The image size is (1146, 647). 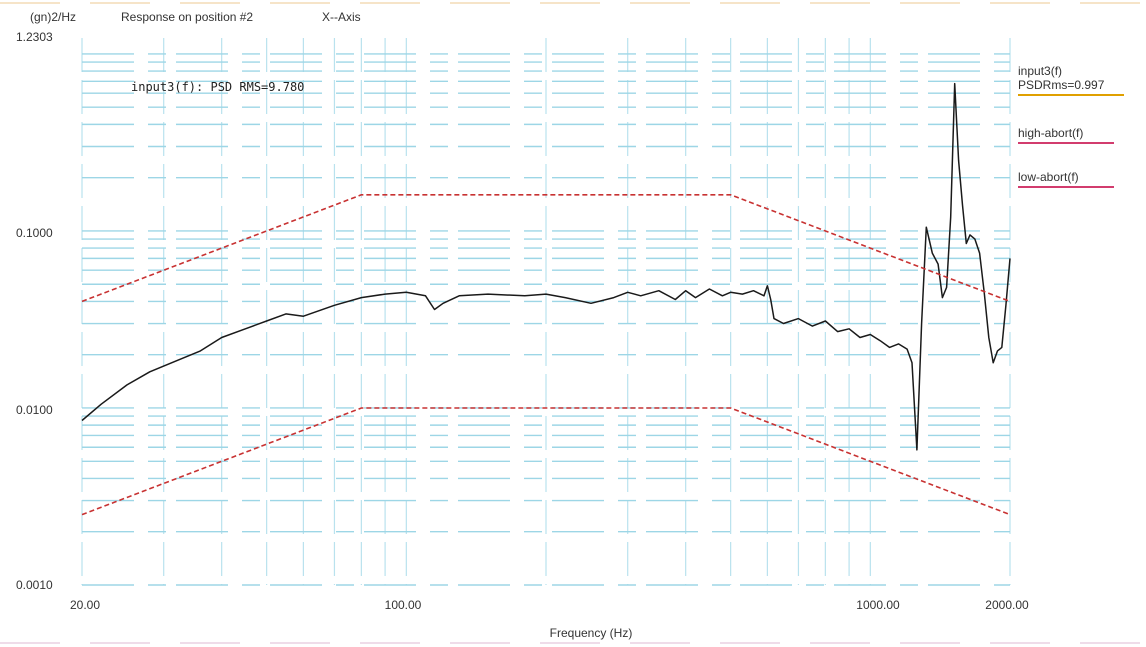 What do you see at coordinates (218, 87) in the screenshot?
I see `rms-annotation: input3(f): PSD RMS=9.780` at bounding box center [218, 87].